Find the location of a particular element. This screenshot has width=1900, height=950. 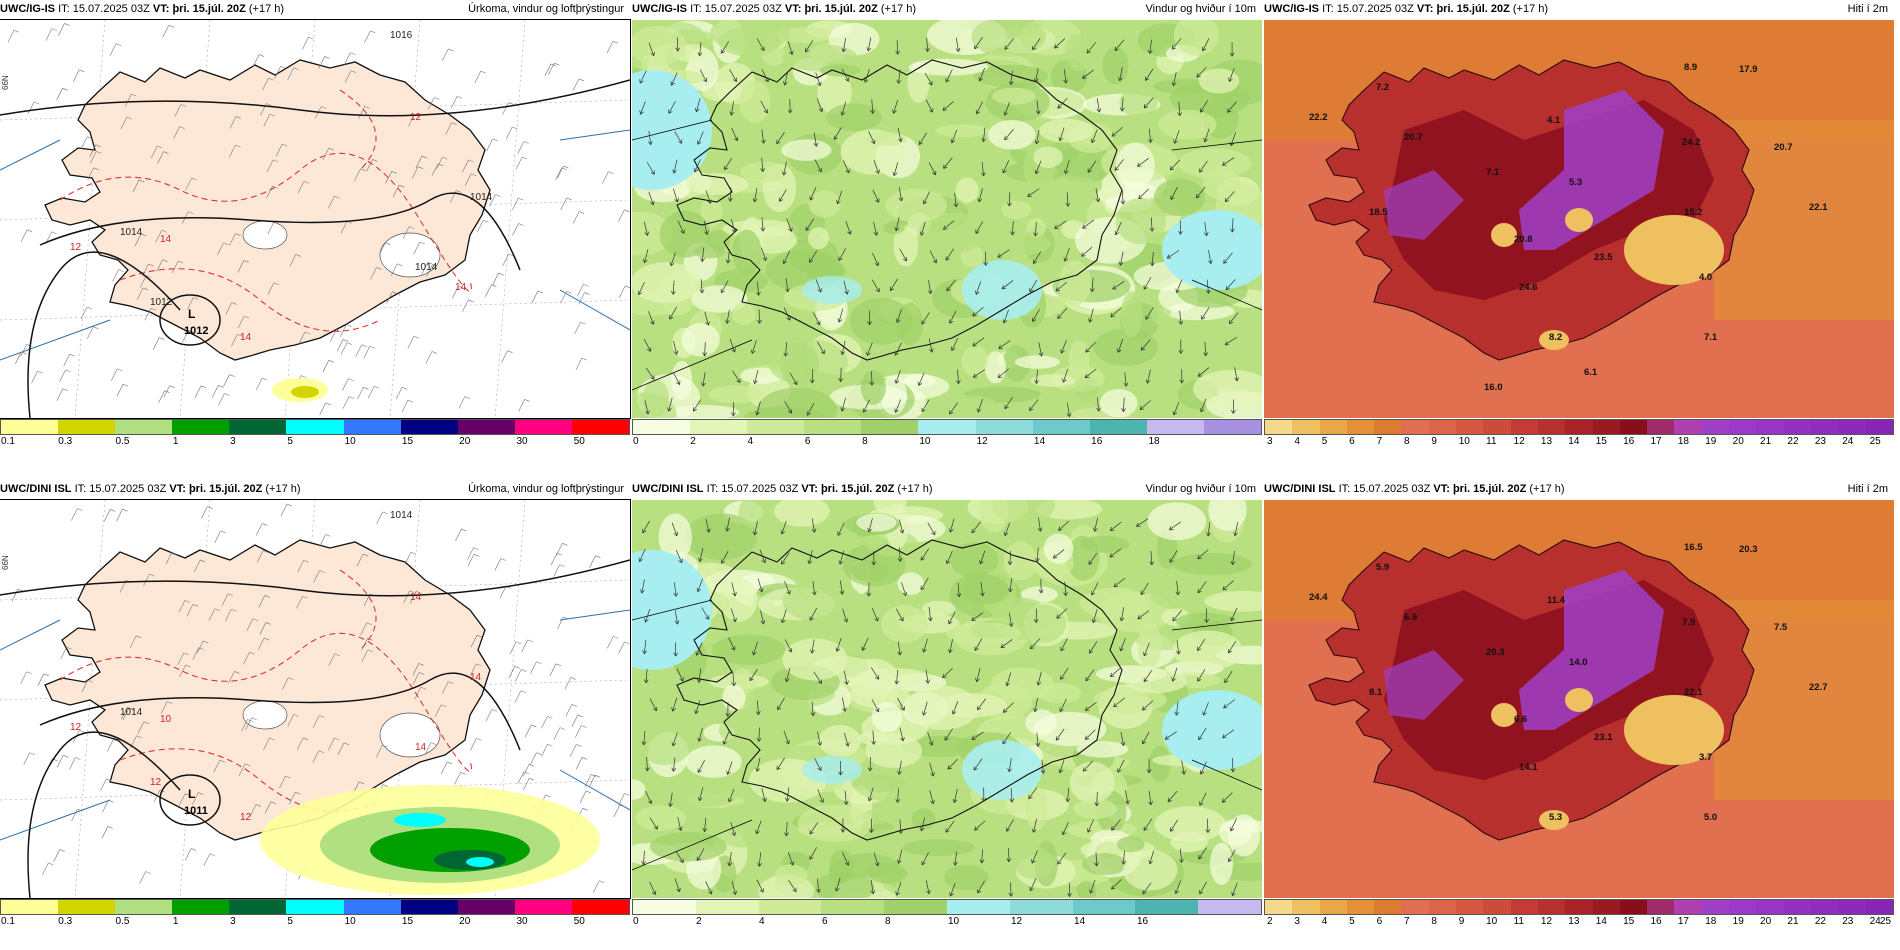

pressure-label: 1014 is located at coordinates (131, 232).